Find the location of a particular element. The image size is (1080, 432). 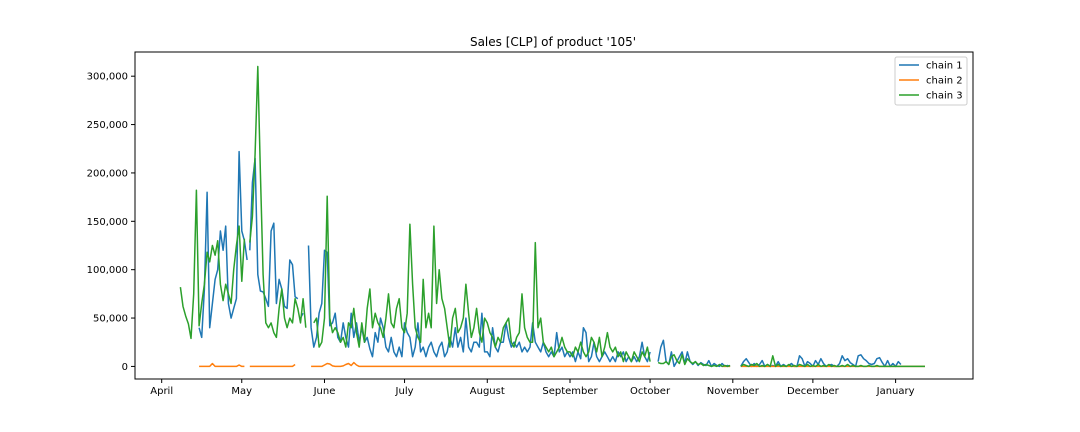

y-tick-label: 150,000 is located at coordinates (107, 222).